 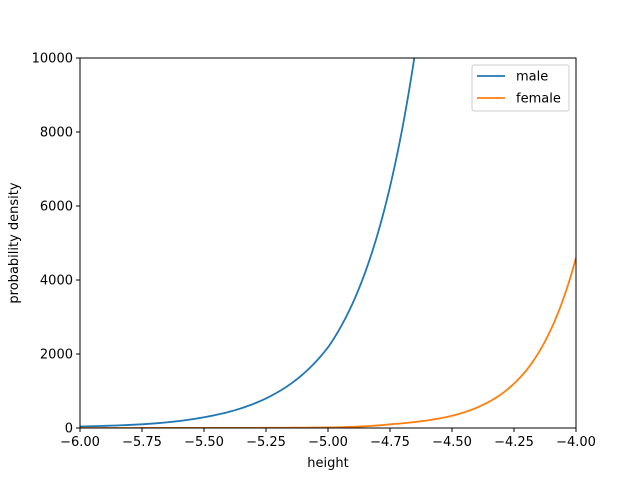 What do you see at coordinates (69, 429) in the screenshot?
I see `y-tick-label: 0` at bounding box center [69, 429].